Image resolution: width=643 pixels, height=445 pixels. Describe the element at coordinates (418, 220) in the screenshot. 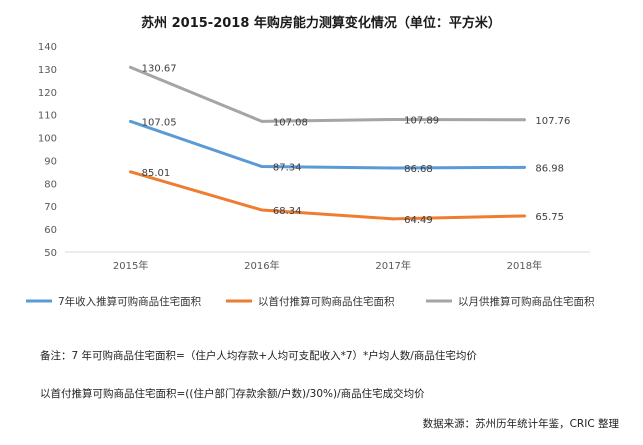

I see `data-label: 64.49` at that location.